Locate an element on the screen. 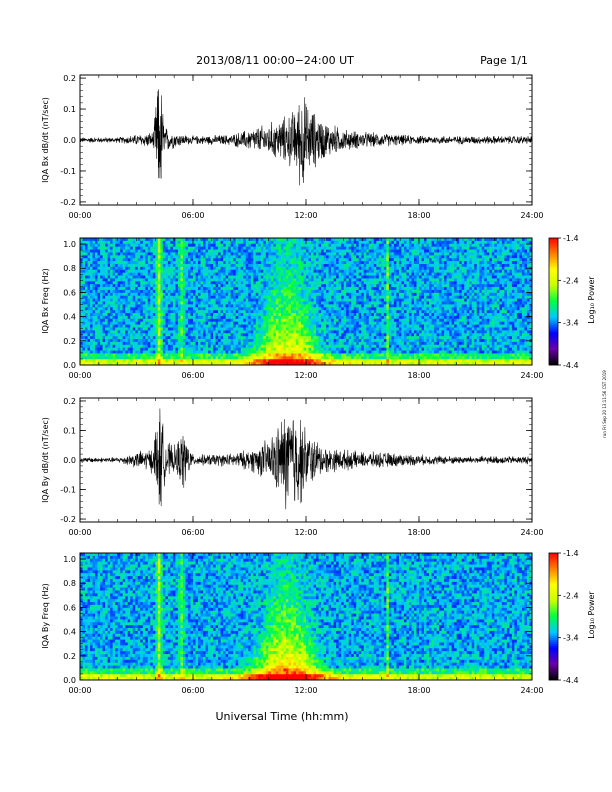 This screenshot has width=612, height=792. bx-spectrogram is located at coordinates (306, 302).